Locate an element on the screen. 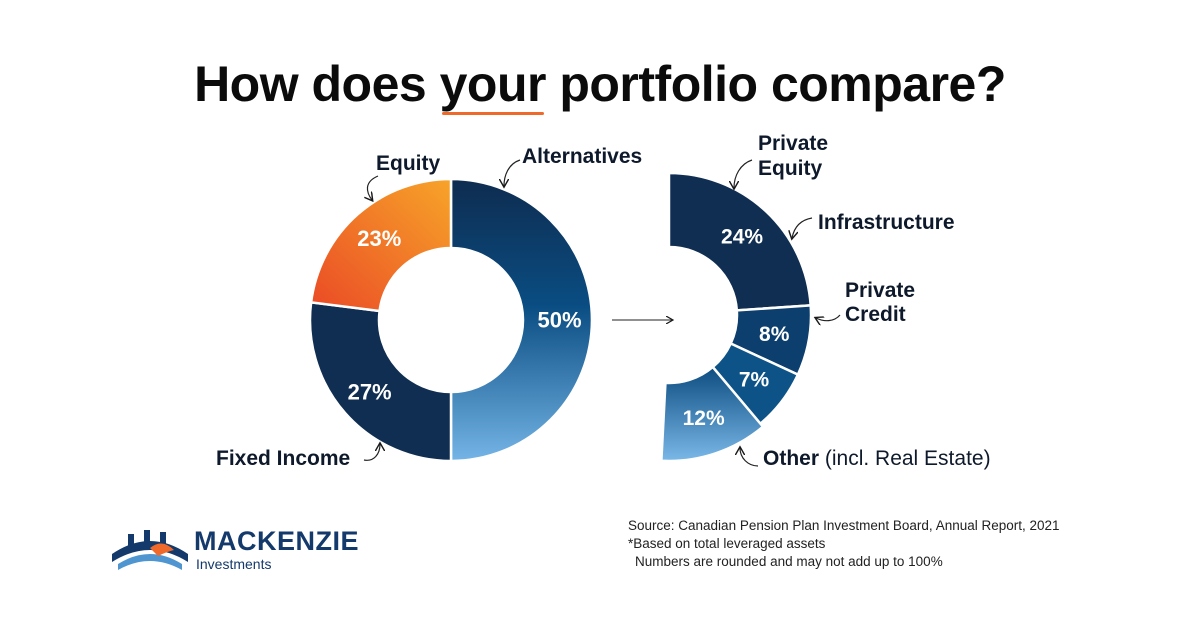 This screenshot has height=627, width=1200. slice-equity is located at coordinates (381, 245).